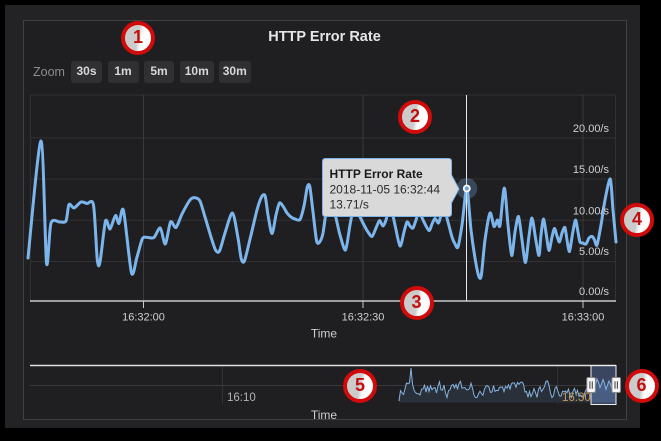  Describe the element at coordinates (591, 129) in the screenshot. I see `svg-text: 20.00/s` at that location.